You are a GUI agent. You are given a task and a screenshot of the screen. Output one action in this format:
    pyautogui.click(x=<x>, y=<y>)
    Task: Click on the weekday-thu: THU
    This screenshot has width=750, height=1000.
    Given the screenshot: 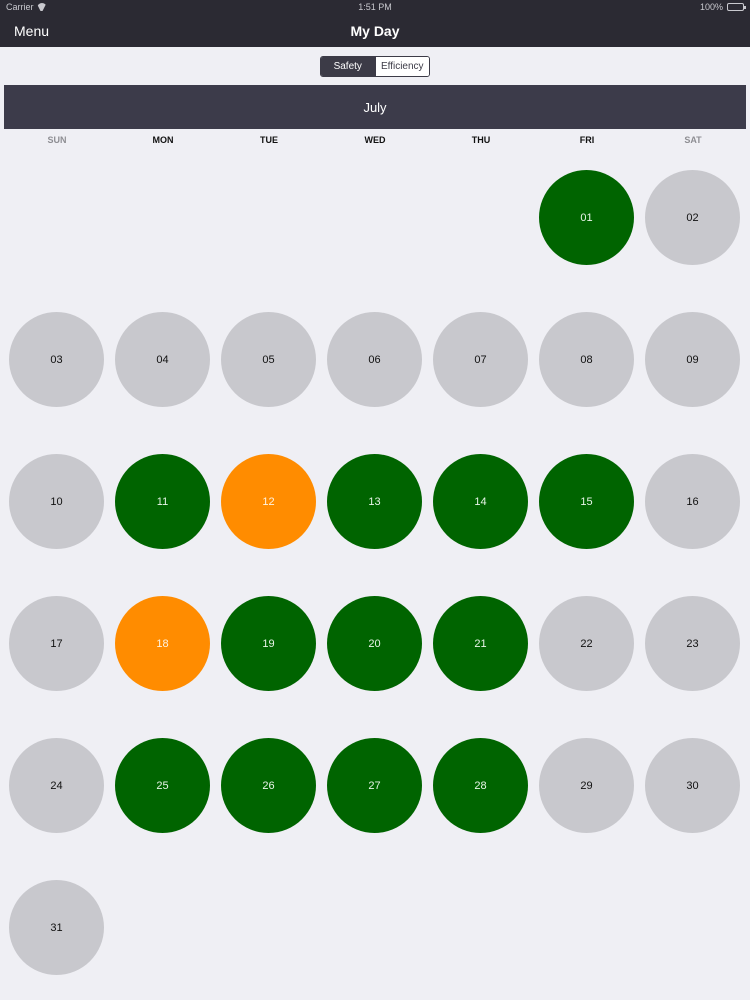 What is the action you would take?
    pyautogui.click(x=481, y=140)
    